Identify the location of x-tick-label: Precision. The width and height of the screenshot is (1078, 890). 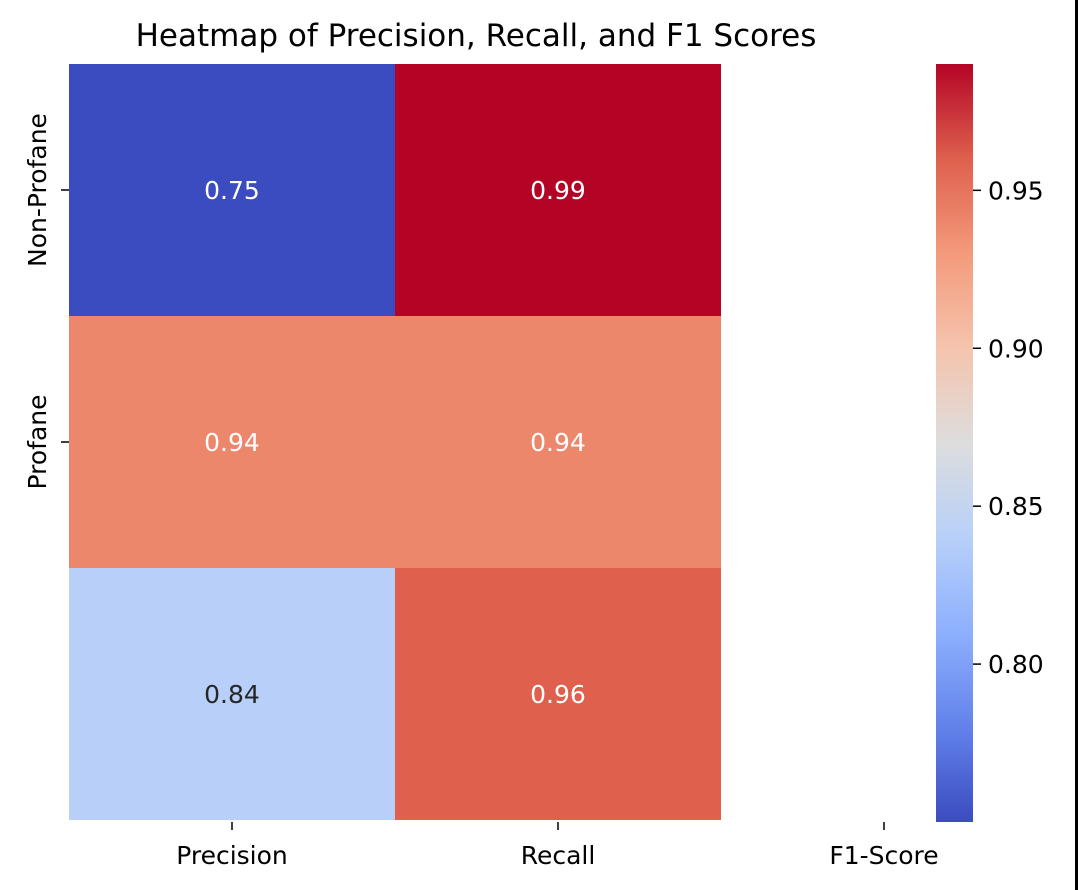
(232, 855).